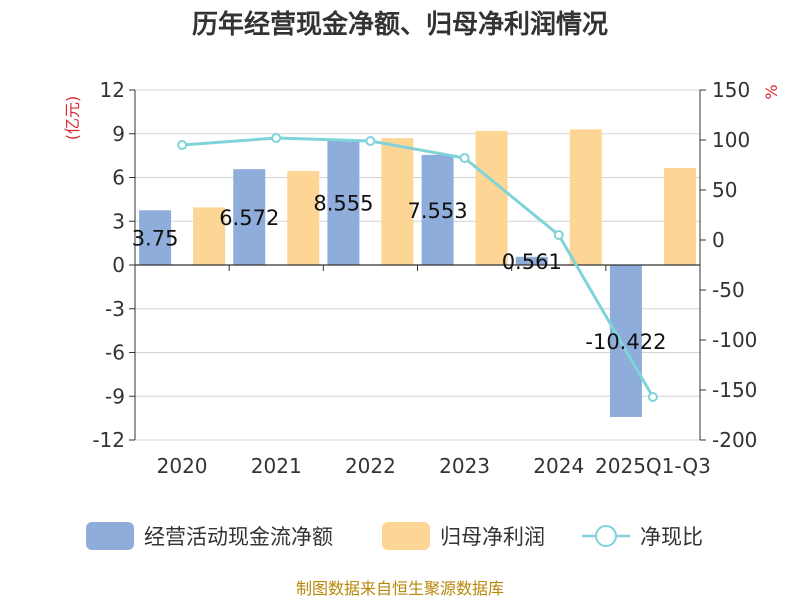 The height and width of the screenshot is (600, 800). Describe the element at coordinates (112, 90) in the screenshot. I see `left-tick-label: 12` at that location.